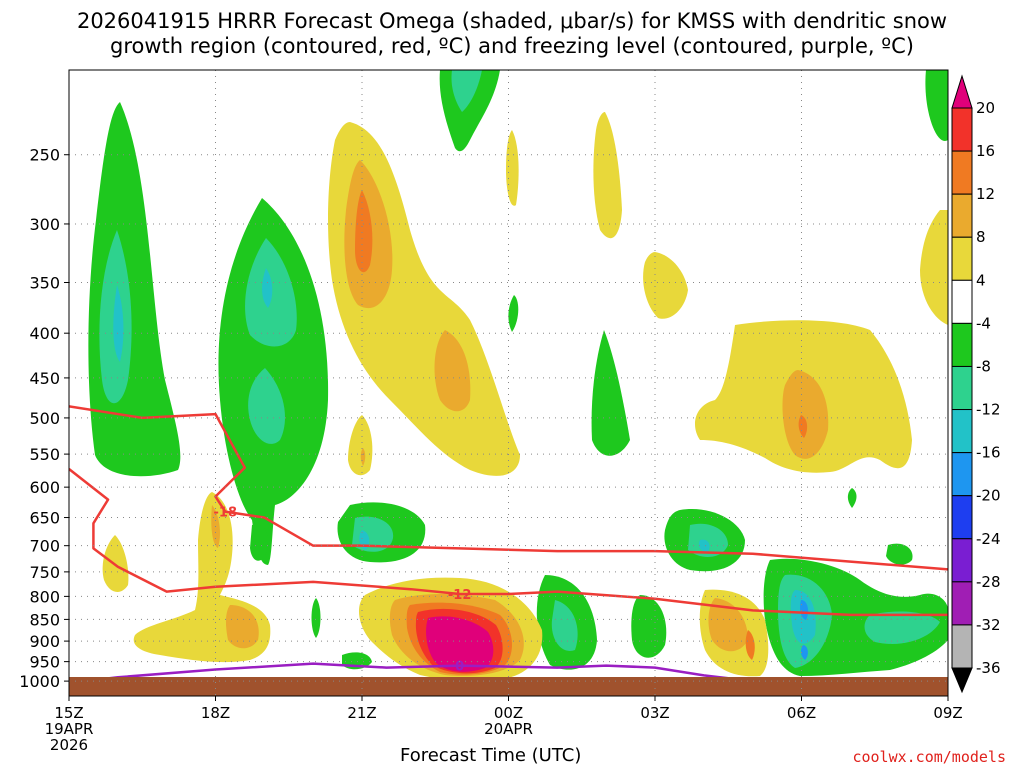 Image resolution: width=1024 pixels, height=768 pixels. What do you see at coordinates (988, 539) in the screenshot?
I see `colorbar-label: -24` at bounding box center [988, 539].